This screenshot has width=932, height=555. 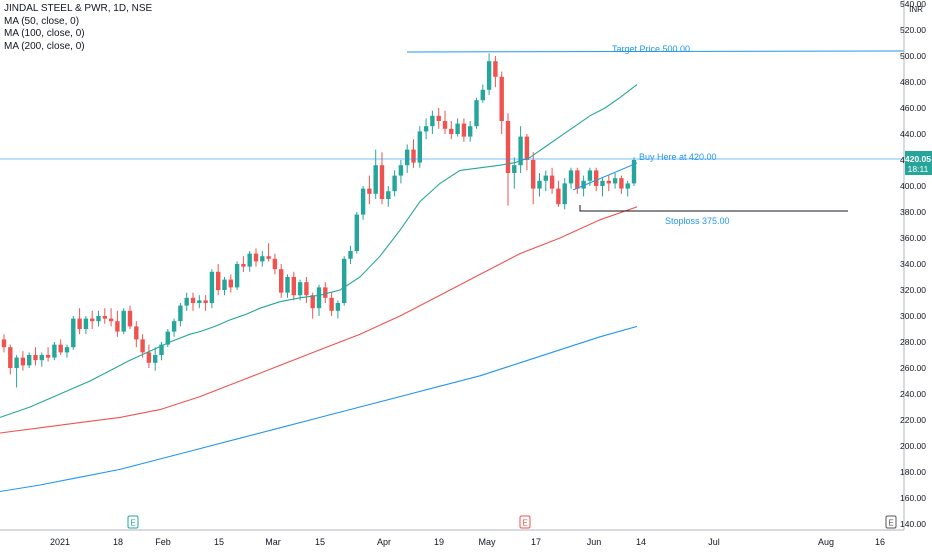 What do you see at coordinates (891, 522) in the screenshot?
I see `earnings-marker-3: E` at bounding box center [891, 522].